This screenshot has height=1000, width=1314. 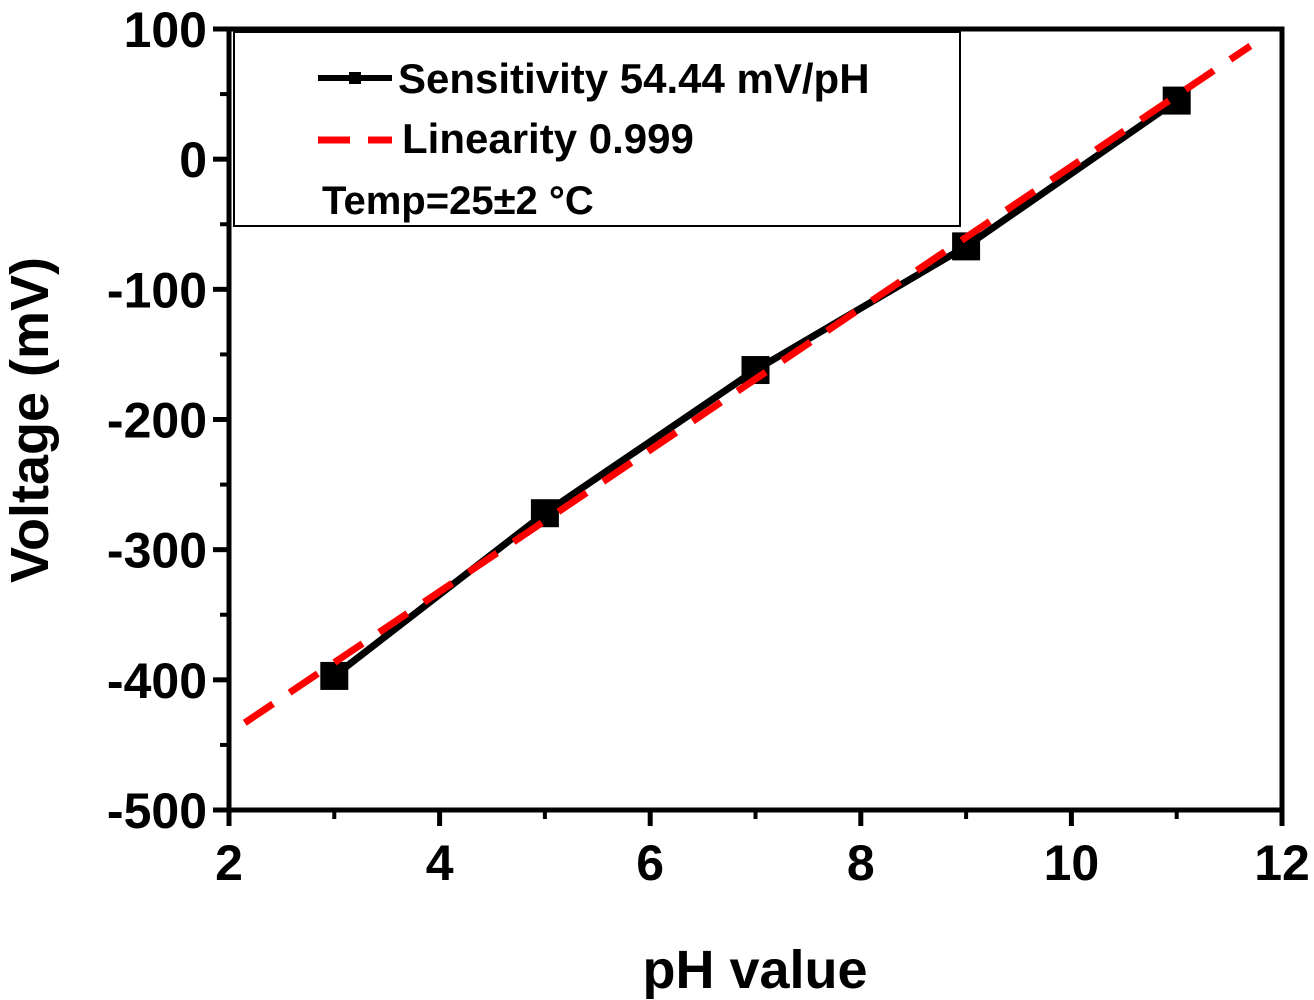 I want to click on legend-box, so click(x=597, y=129).